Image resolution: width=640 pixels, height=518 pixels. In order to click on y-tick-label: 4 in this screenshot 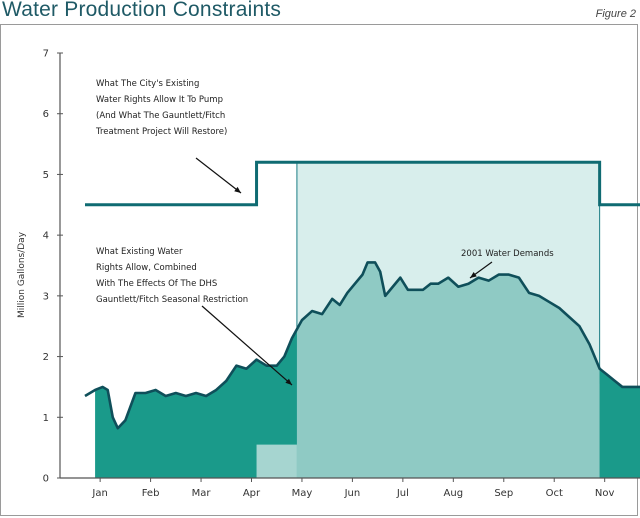, I will do `click(46, 236)`.